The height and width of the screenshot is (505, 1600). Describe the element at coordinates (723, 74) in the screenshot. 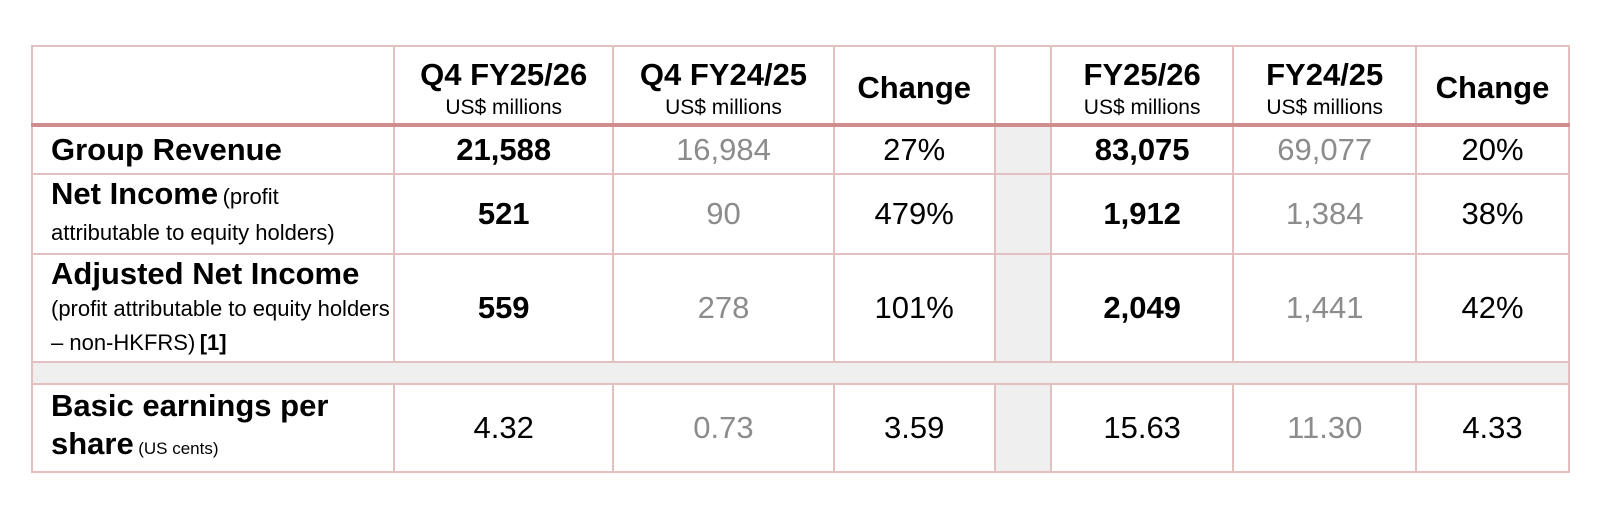

I see `header-title: Q4 FY24/25` at that location.